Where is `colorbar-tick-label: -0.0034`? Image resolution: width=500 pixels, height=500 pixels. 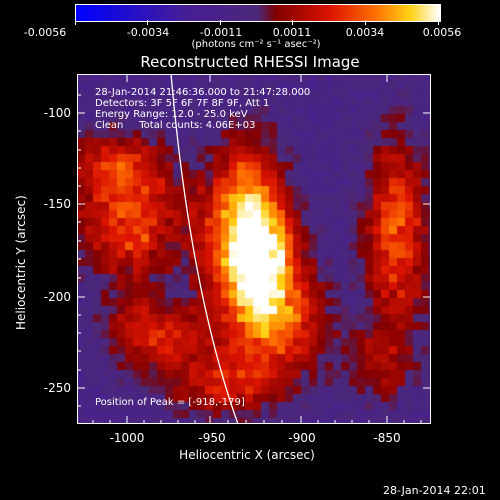 colorbar-tick-label: -0.0034 is located at coordinates (148, 32).